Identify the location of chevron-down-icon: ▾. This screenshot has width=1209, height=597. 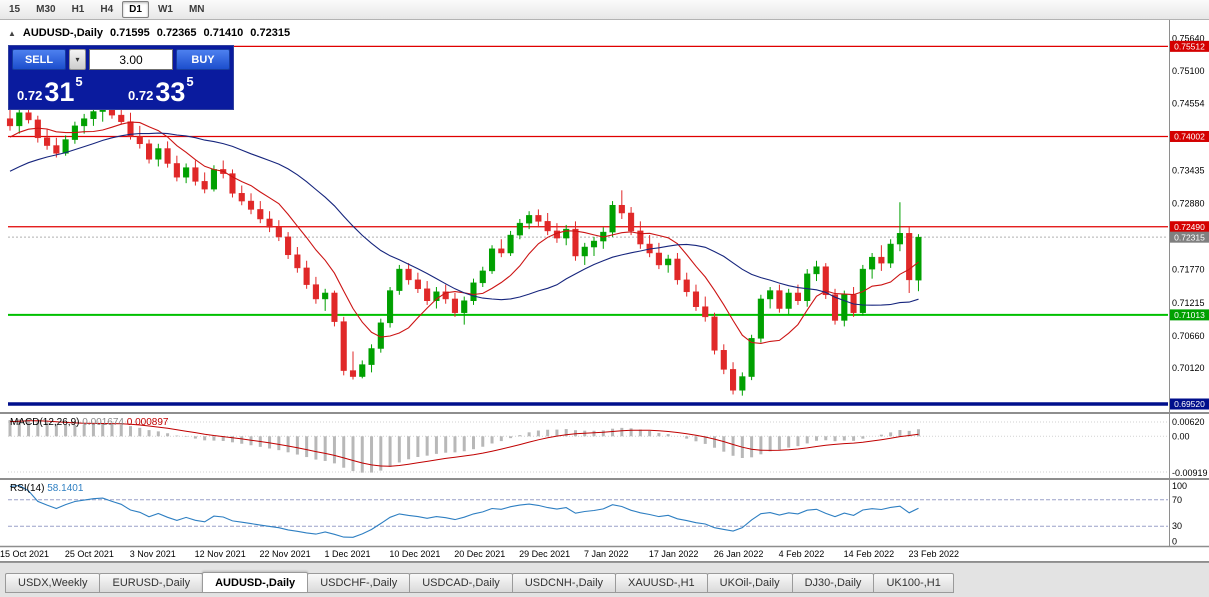
(77, 59).